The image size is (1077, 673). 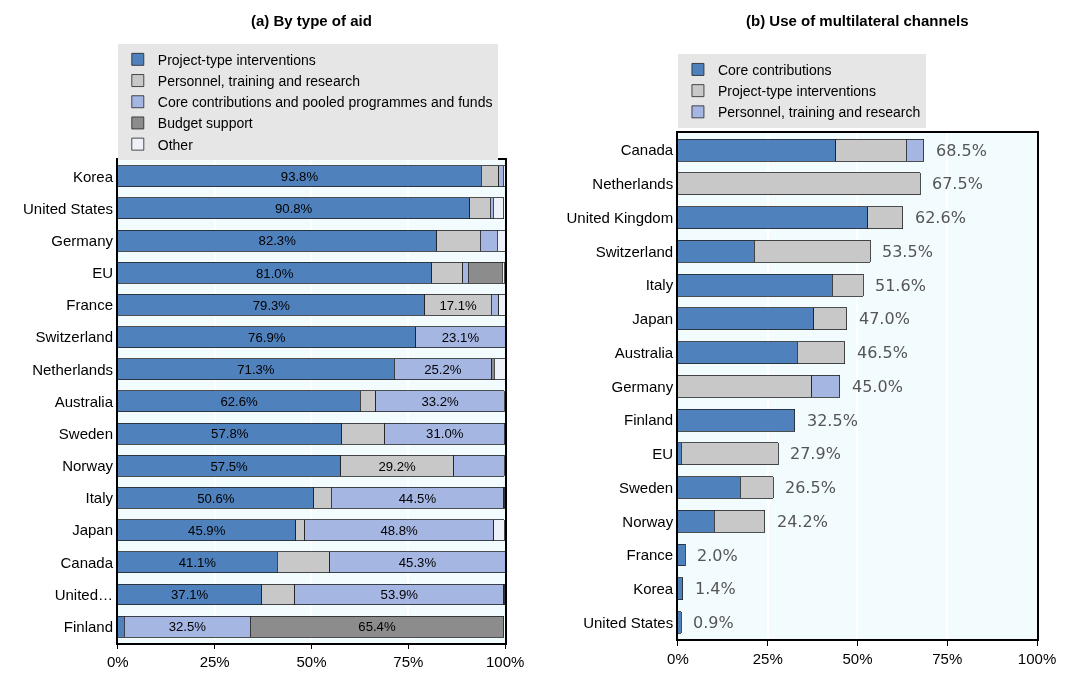 What do you see at coordinates (175, 144) in the screenshot?
I see `legend-label: Other` at bounding box center [175, 144].